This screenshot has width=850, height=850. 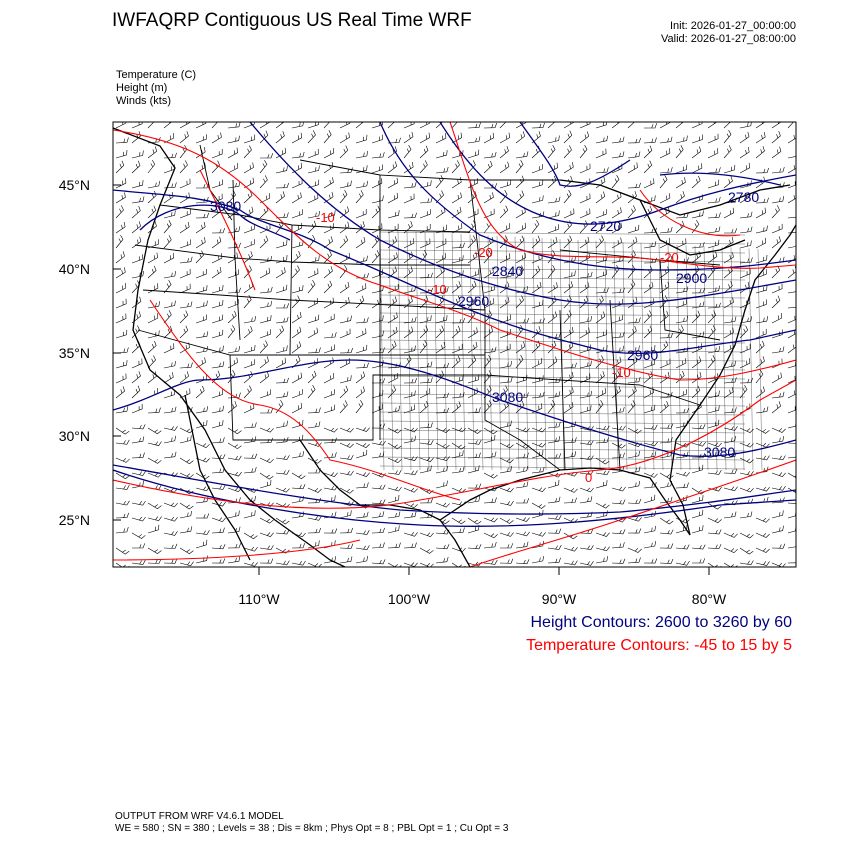 I want to click on county-borders, so click(x=571, y=350).